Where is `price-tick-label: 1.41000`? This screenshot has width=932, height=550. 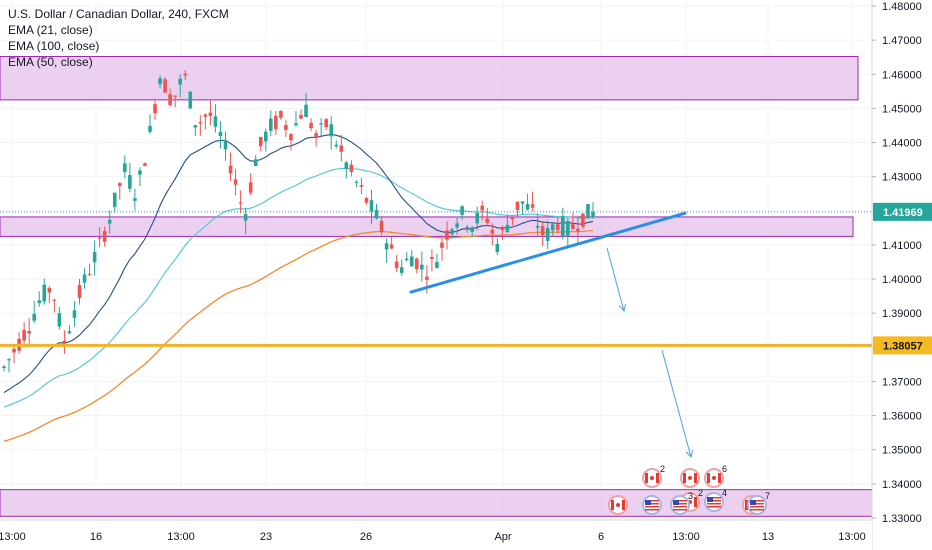 price-tick-label: 1.41000 is located at coordinates (902, 246).